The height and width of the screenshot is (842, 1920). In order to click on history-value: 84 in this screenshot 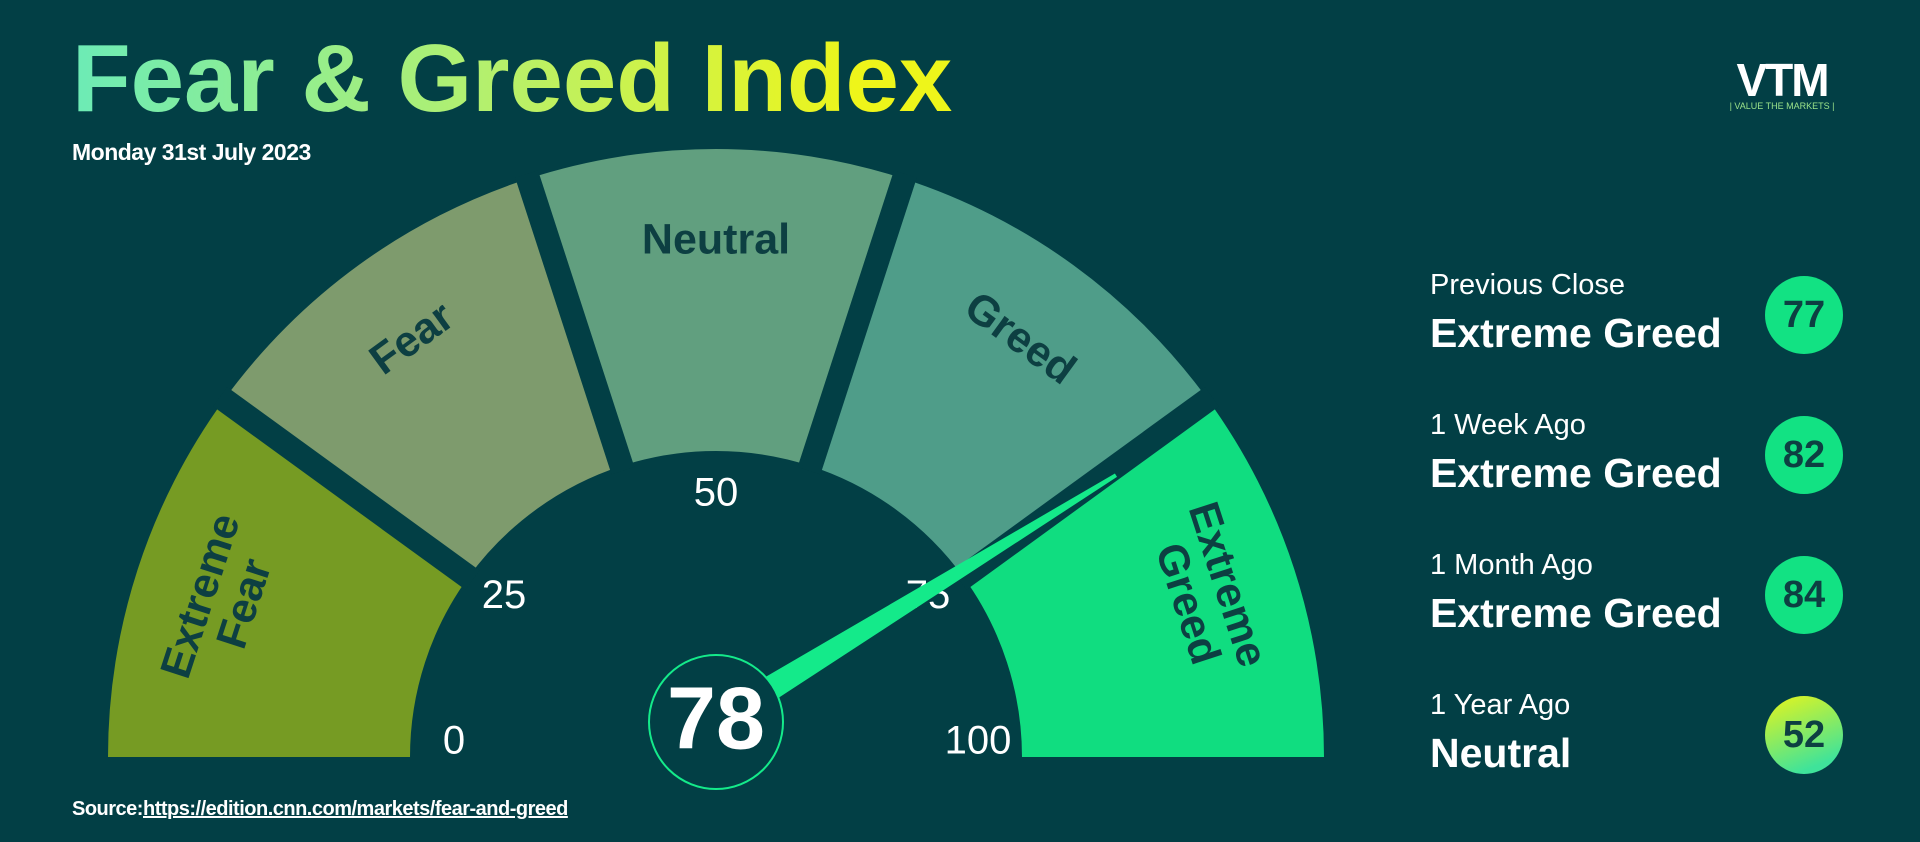, I will do `click(1804, 595)`.